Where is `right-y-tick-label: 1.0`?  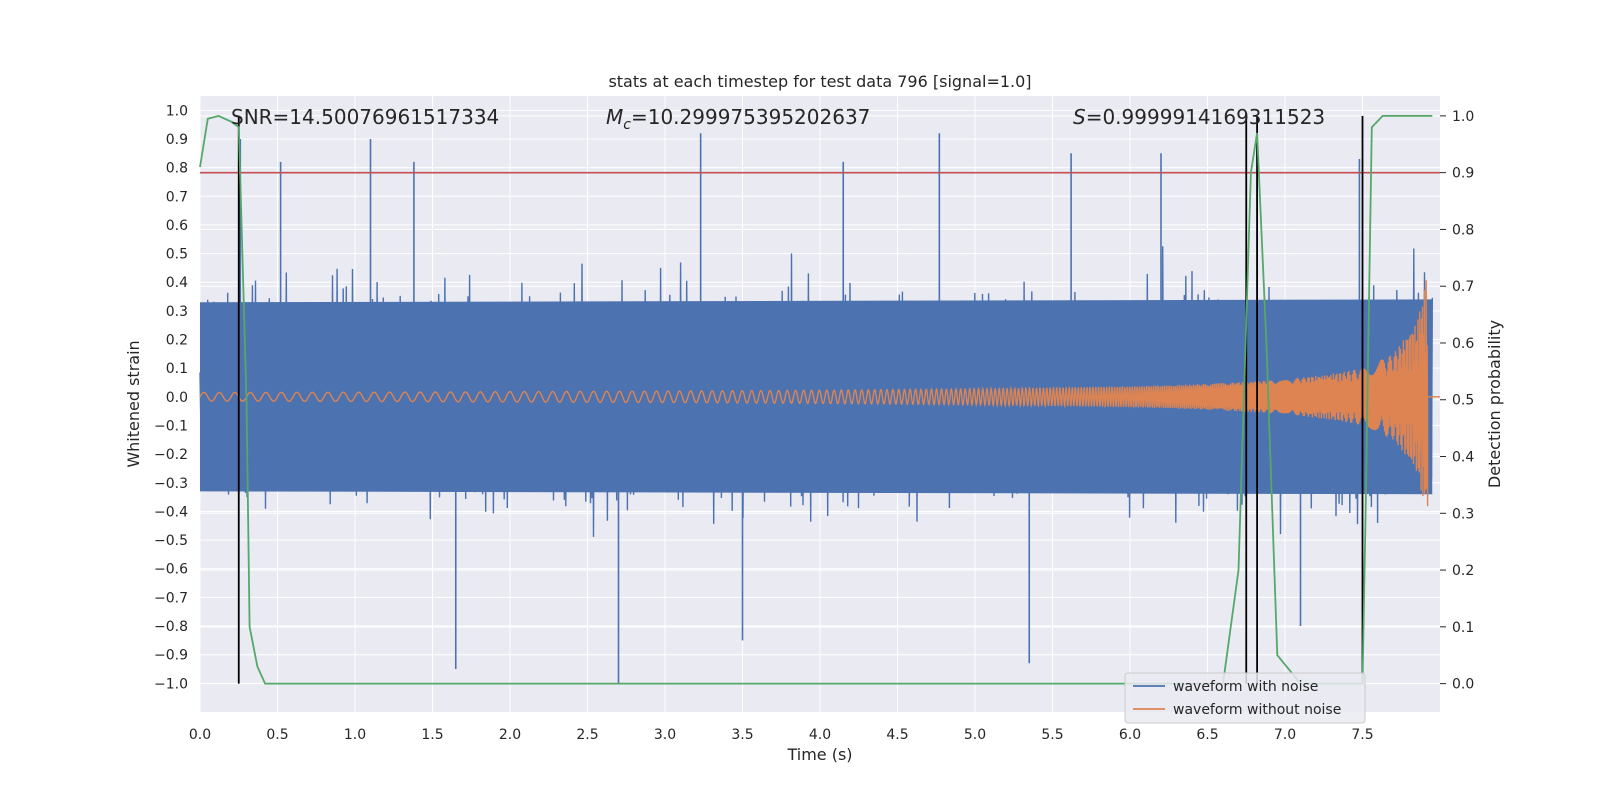
right-y-tick-label: 1.0 is located at coordinates (1463, 117).